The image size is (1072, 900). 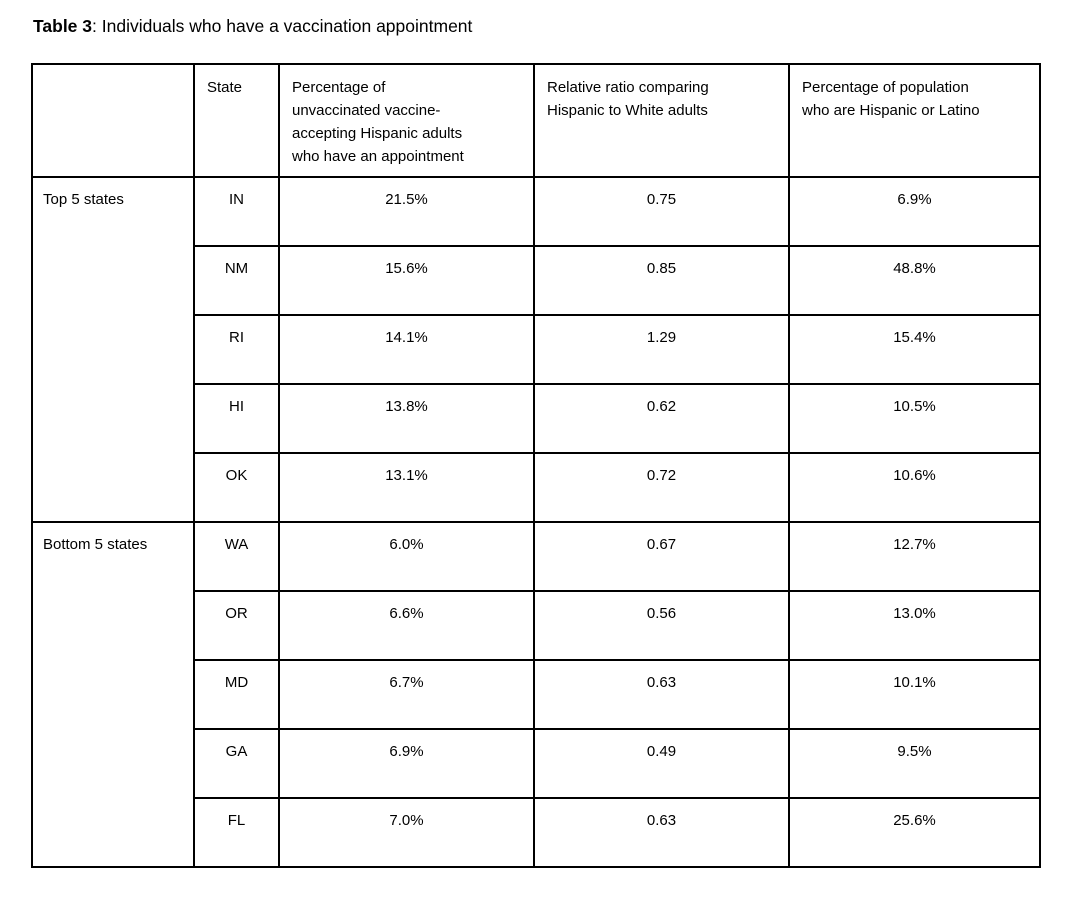 What do you see at coordinates (661, 280) in the screenshot?
I see `relative-ratio-cell: 0.85` at bounding box center [661, 280].